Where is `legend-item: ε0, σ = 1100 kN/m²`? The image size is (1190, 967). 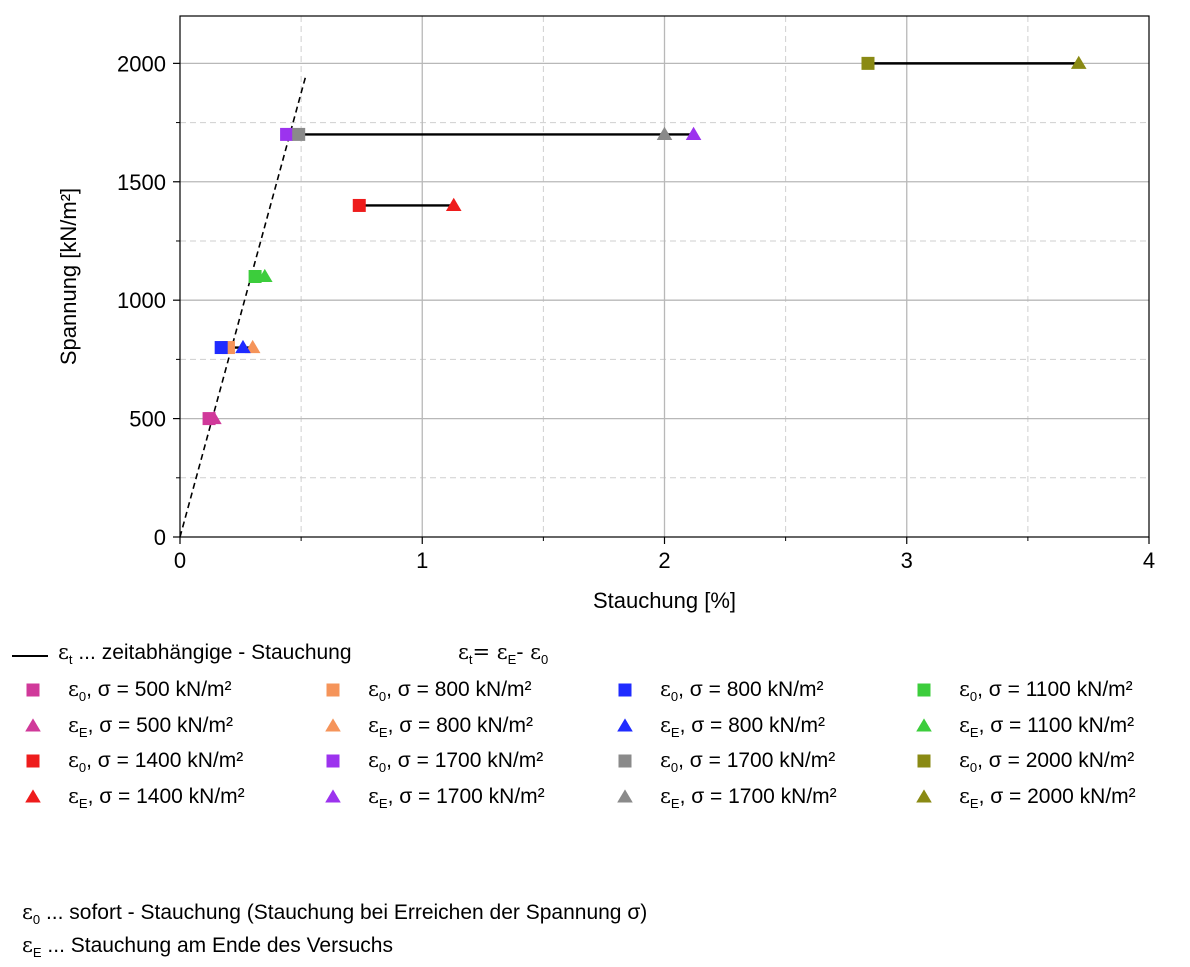
legend-item: ε0, σ = 1100 kN/m² is located at coordinates (1023, 690).